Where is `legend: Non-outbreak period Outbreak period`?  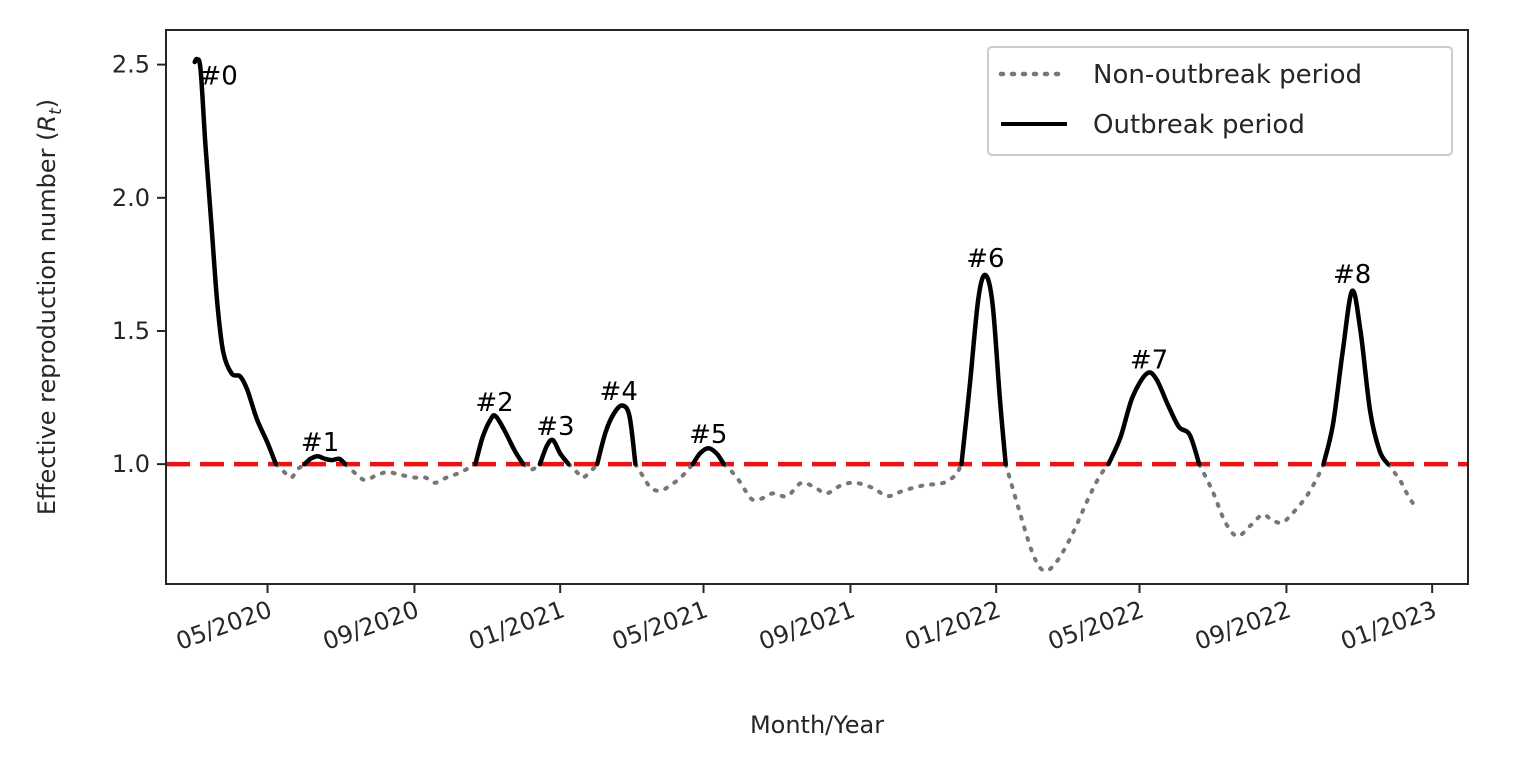
legend: Non-outbreak period Outbreak period is located at coordinates (1220, 101).